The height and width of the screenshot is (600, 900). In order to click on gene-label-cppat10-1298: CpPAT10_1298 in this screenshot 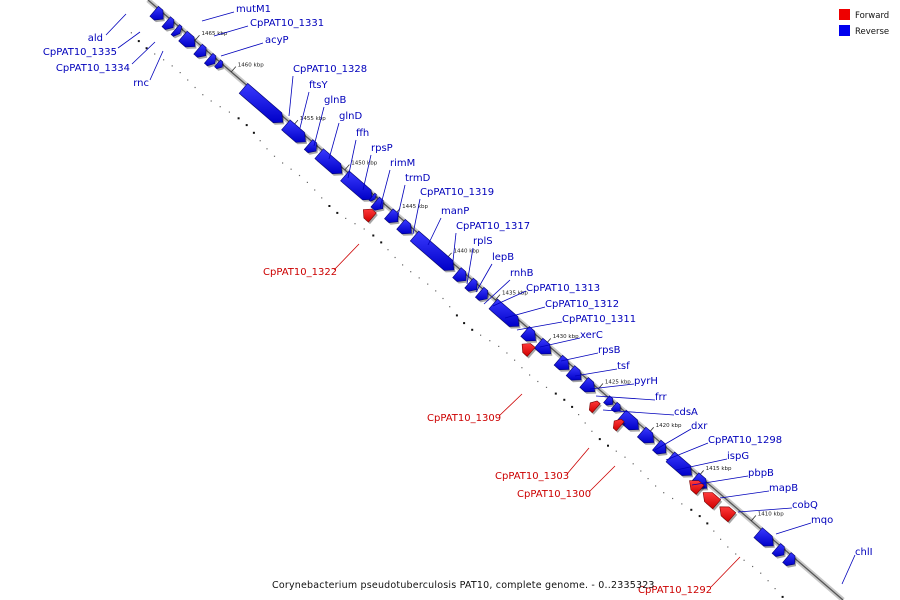, I will do `click(745, 440)`.